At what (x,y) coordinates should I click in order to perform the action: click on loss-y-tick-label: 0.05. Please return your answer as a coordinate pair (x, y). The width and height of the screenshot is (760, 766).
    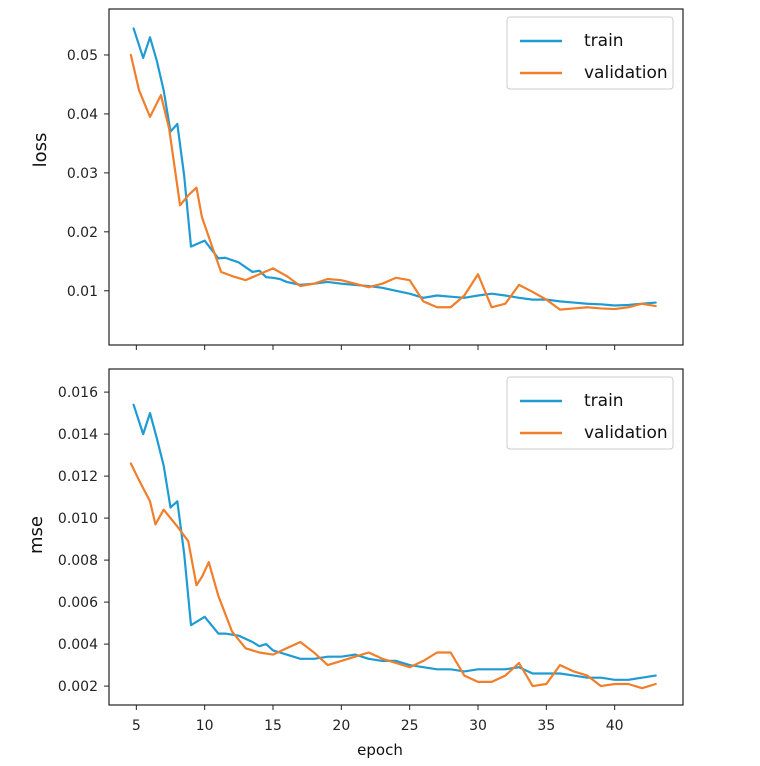
    Looking at the image, I should click on (82, 56).